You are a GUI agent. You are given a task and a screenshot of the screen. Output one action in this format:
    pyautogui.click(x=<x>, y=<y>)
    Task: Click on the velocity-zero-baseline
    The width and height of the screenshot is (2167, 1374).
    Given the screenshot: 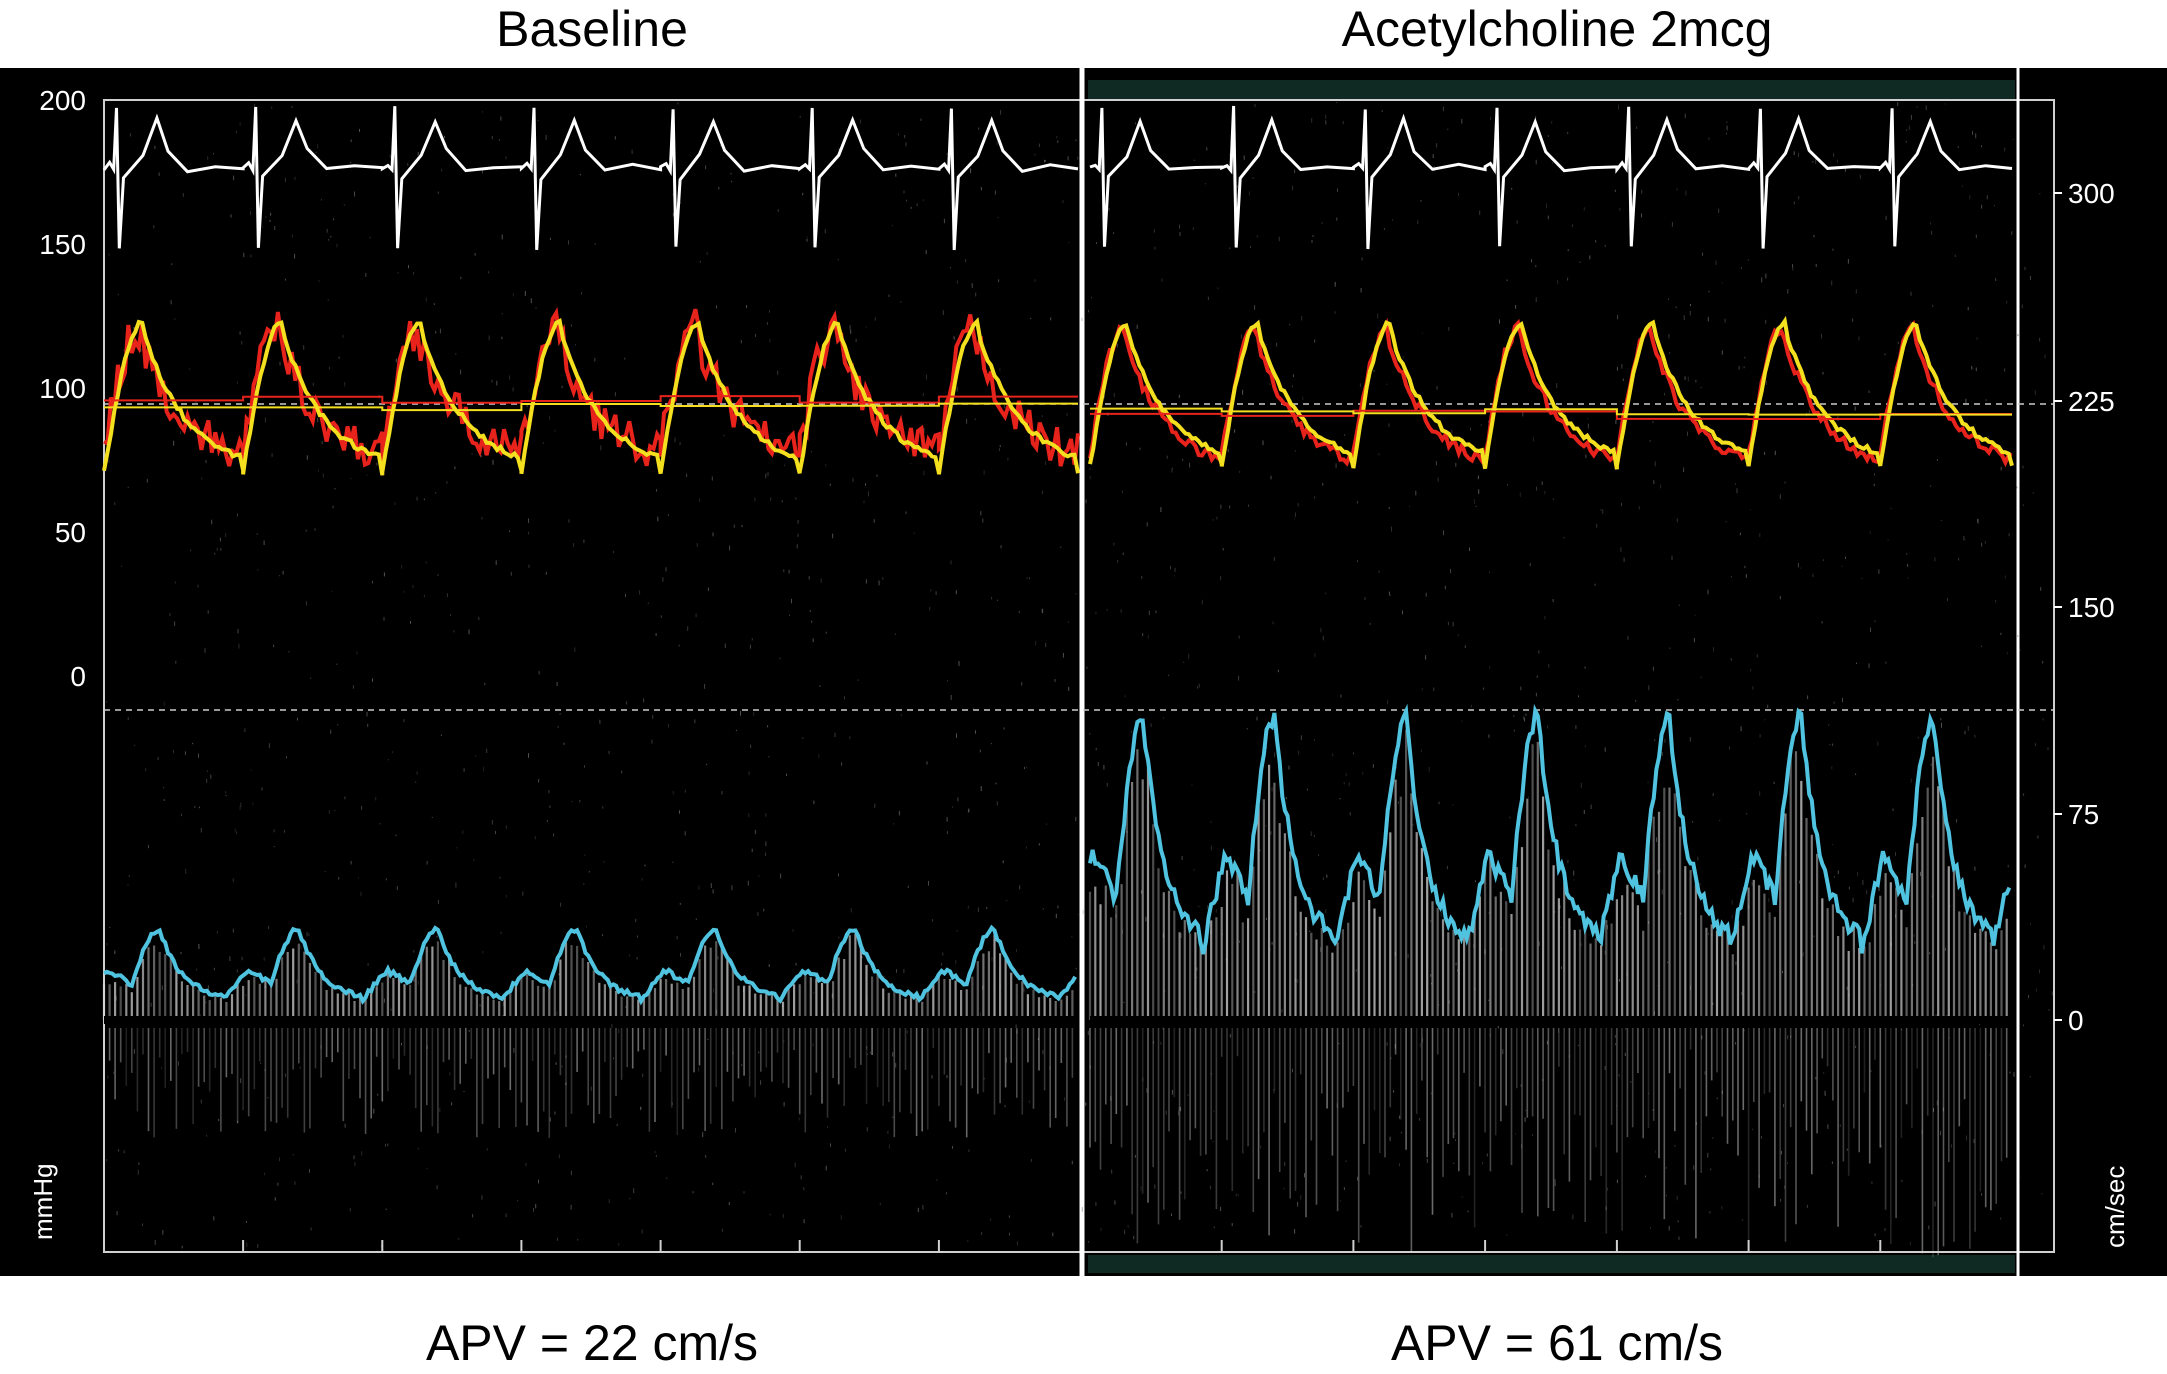 What is the action you would take?
    pyautogui.click(x=1058, y=1020)
    